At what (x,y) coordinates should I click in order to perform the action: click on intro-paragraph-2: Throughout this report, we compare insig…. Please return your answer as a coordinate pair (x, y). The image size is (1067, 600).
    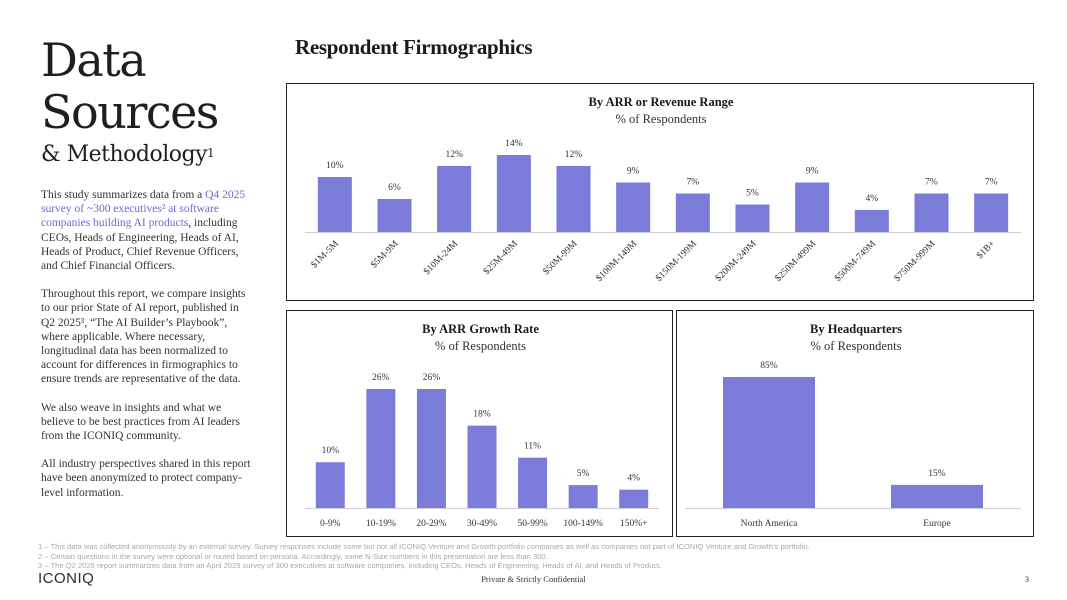
    Looking at the image, I should click on (143, 337).